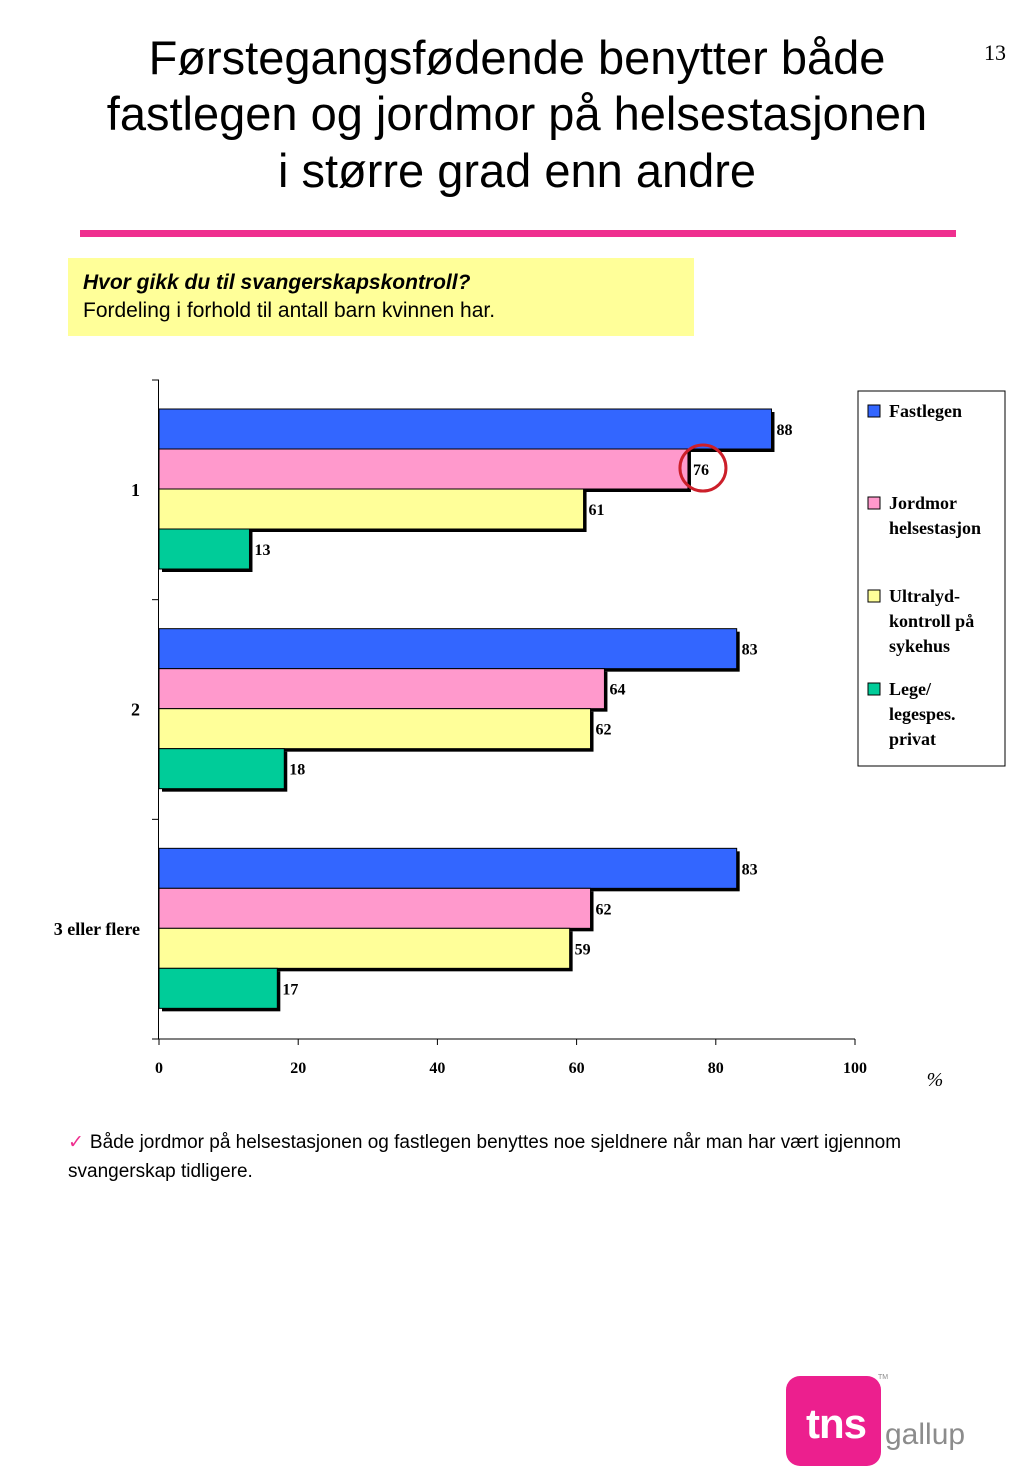 This screenshot has width=1024, height=1479. What do you see at coordinates (855, 1068) in the screenshot?
I see `x-tick-label: 100` at bounding box center [855, 1068].